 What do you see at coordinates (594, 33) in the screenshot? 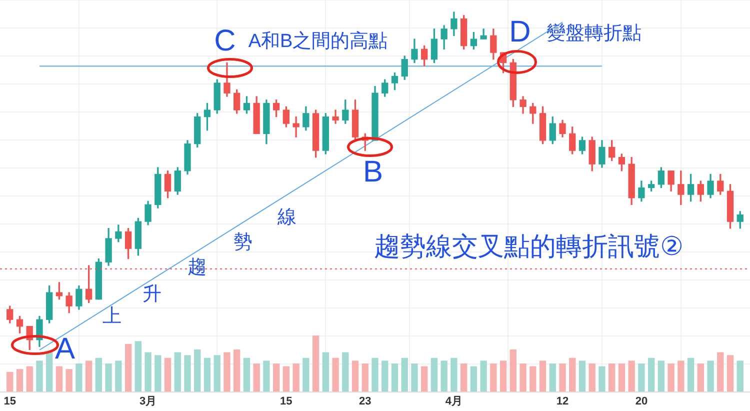
I see `annotation: 變盤轉折點` at bounding box center [594, 33].